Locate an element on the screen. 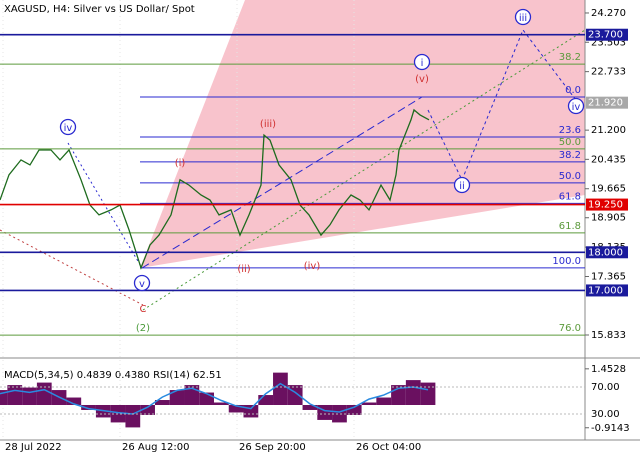 The height and width of the screenshot is (457, 640). indicator-tick-label: 30.00 is located at coordinates (605, 414).